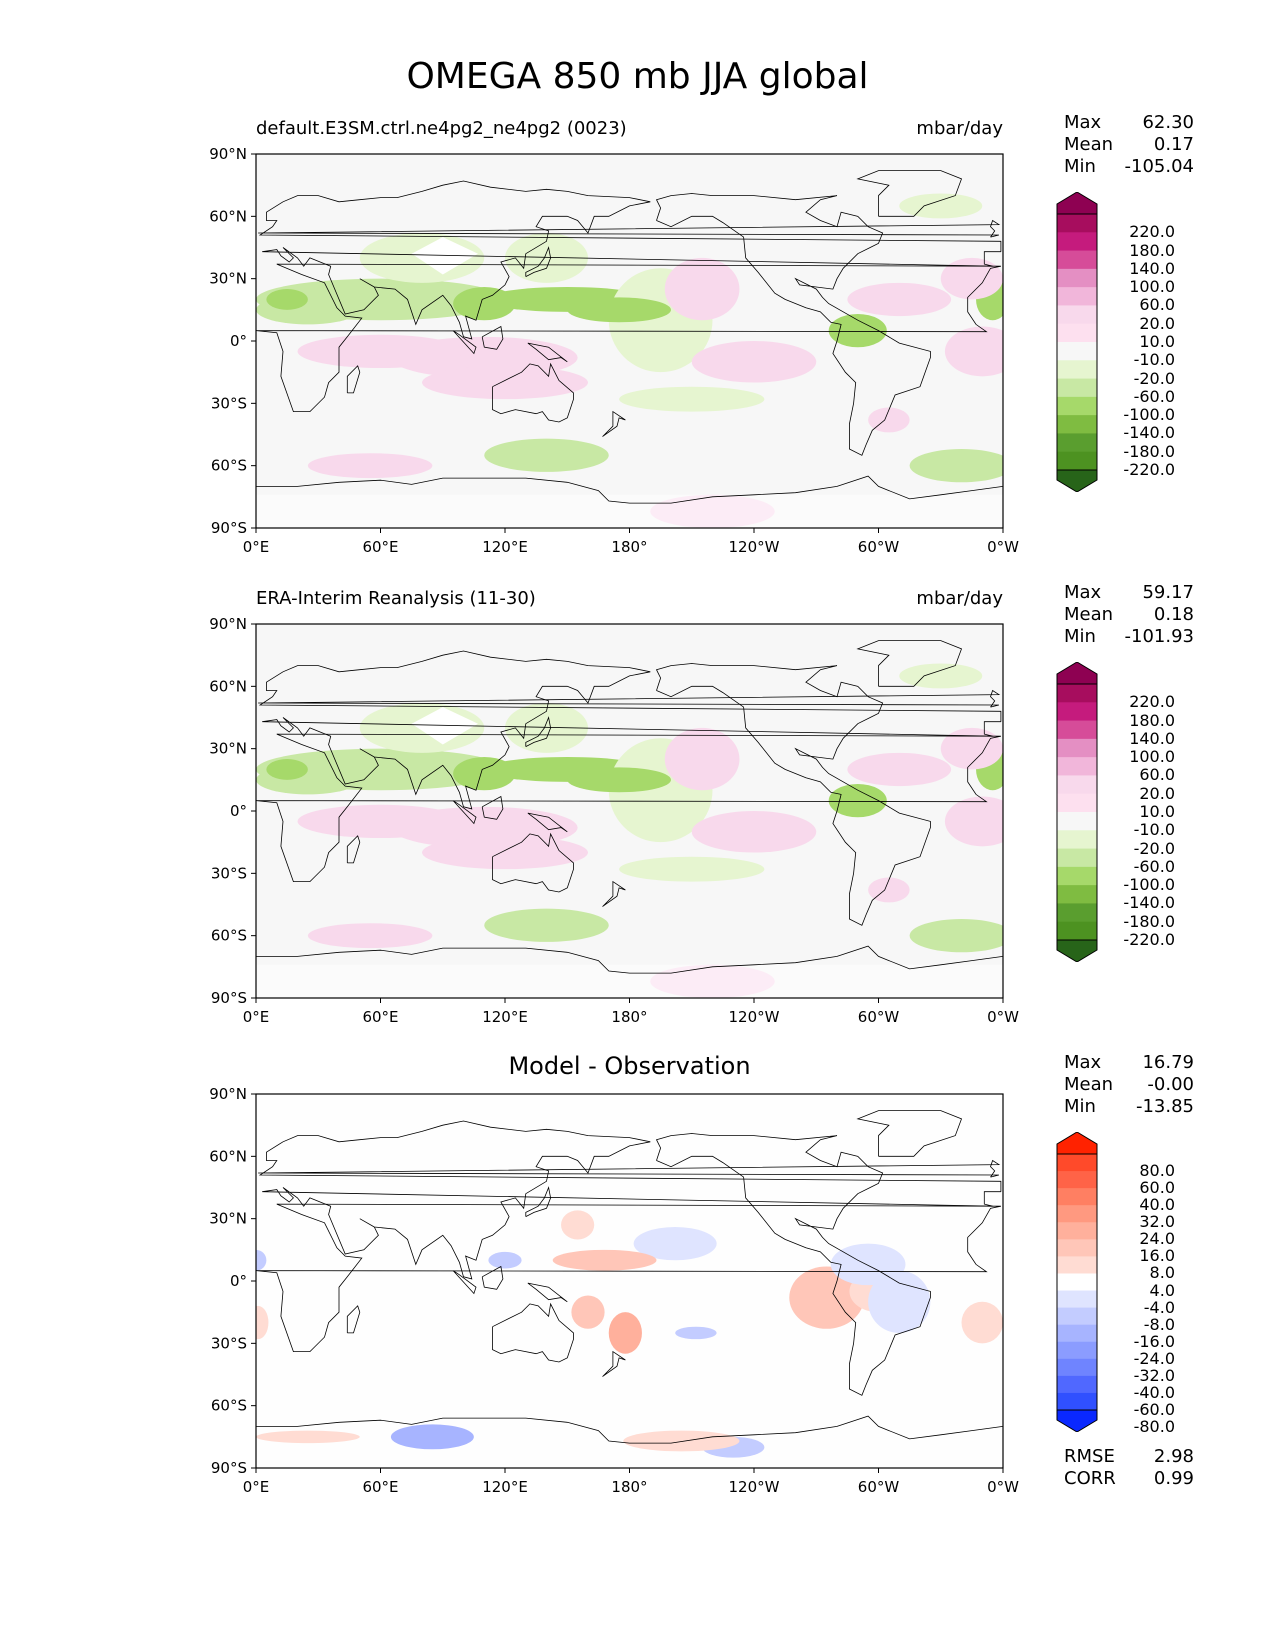 The width and height of the screenshot is (1275, 1650). Describe the element at coordinates (1129, 592) in the screenshot. I see `stat-max: Max 59.17` at that location.